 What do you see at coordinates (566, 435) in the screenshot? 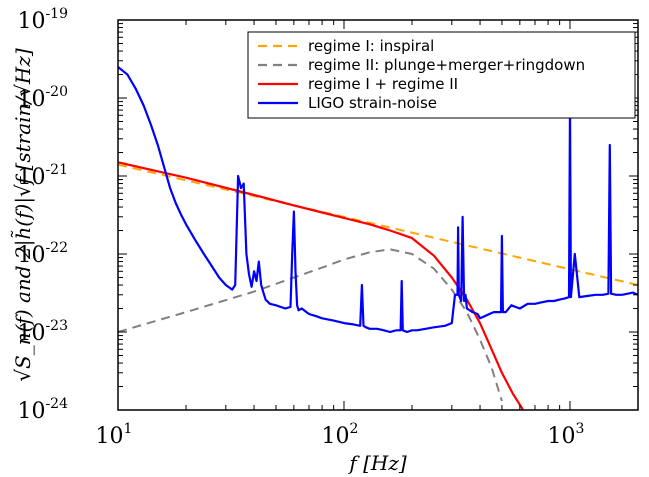
I see `x-tick-label: 103` at bounding box center [566, 435].